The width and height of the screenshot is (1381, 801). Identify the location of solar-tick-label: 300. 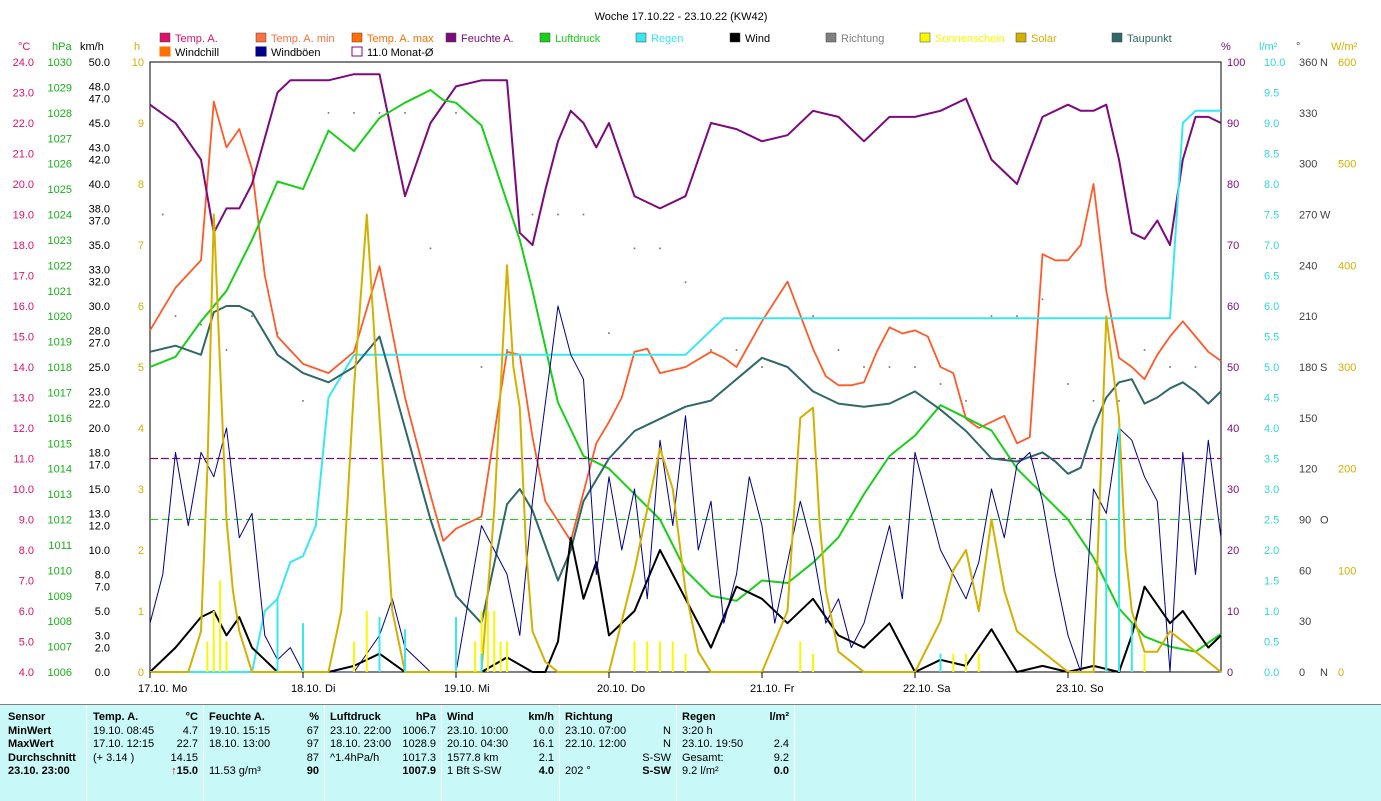
(1347, 368).